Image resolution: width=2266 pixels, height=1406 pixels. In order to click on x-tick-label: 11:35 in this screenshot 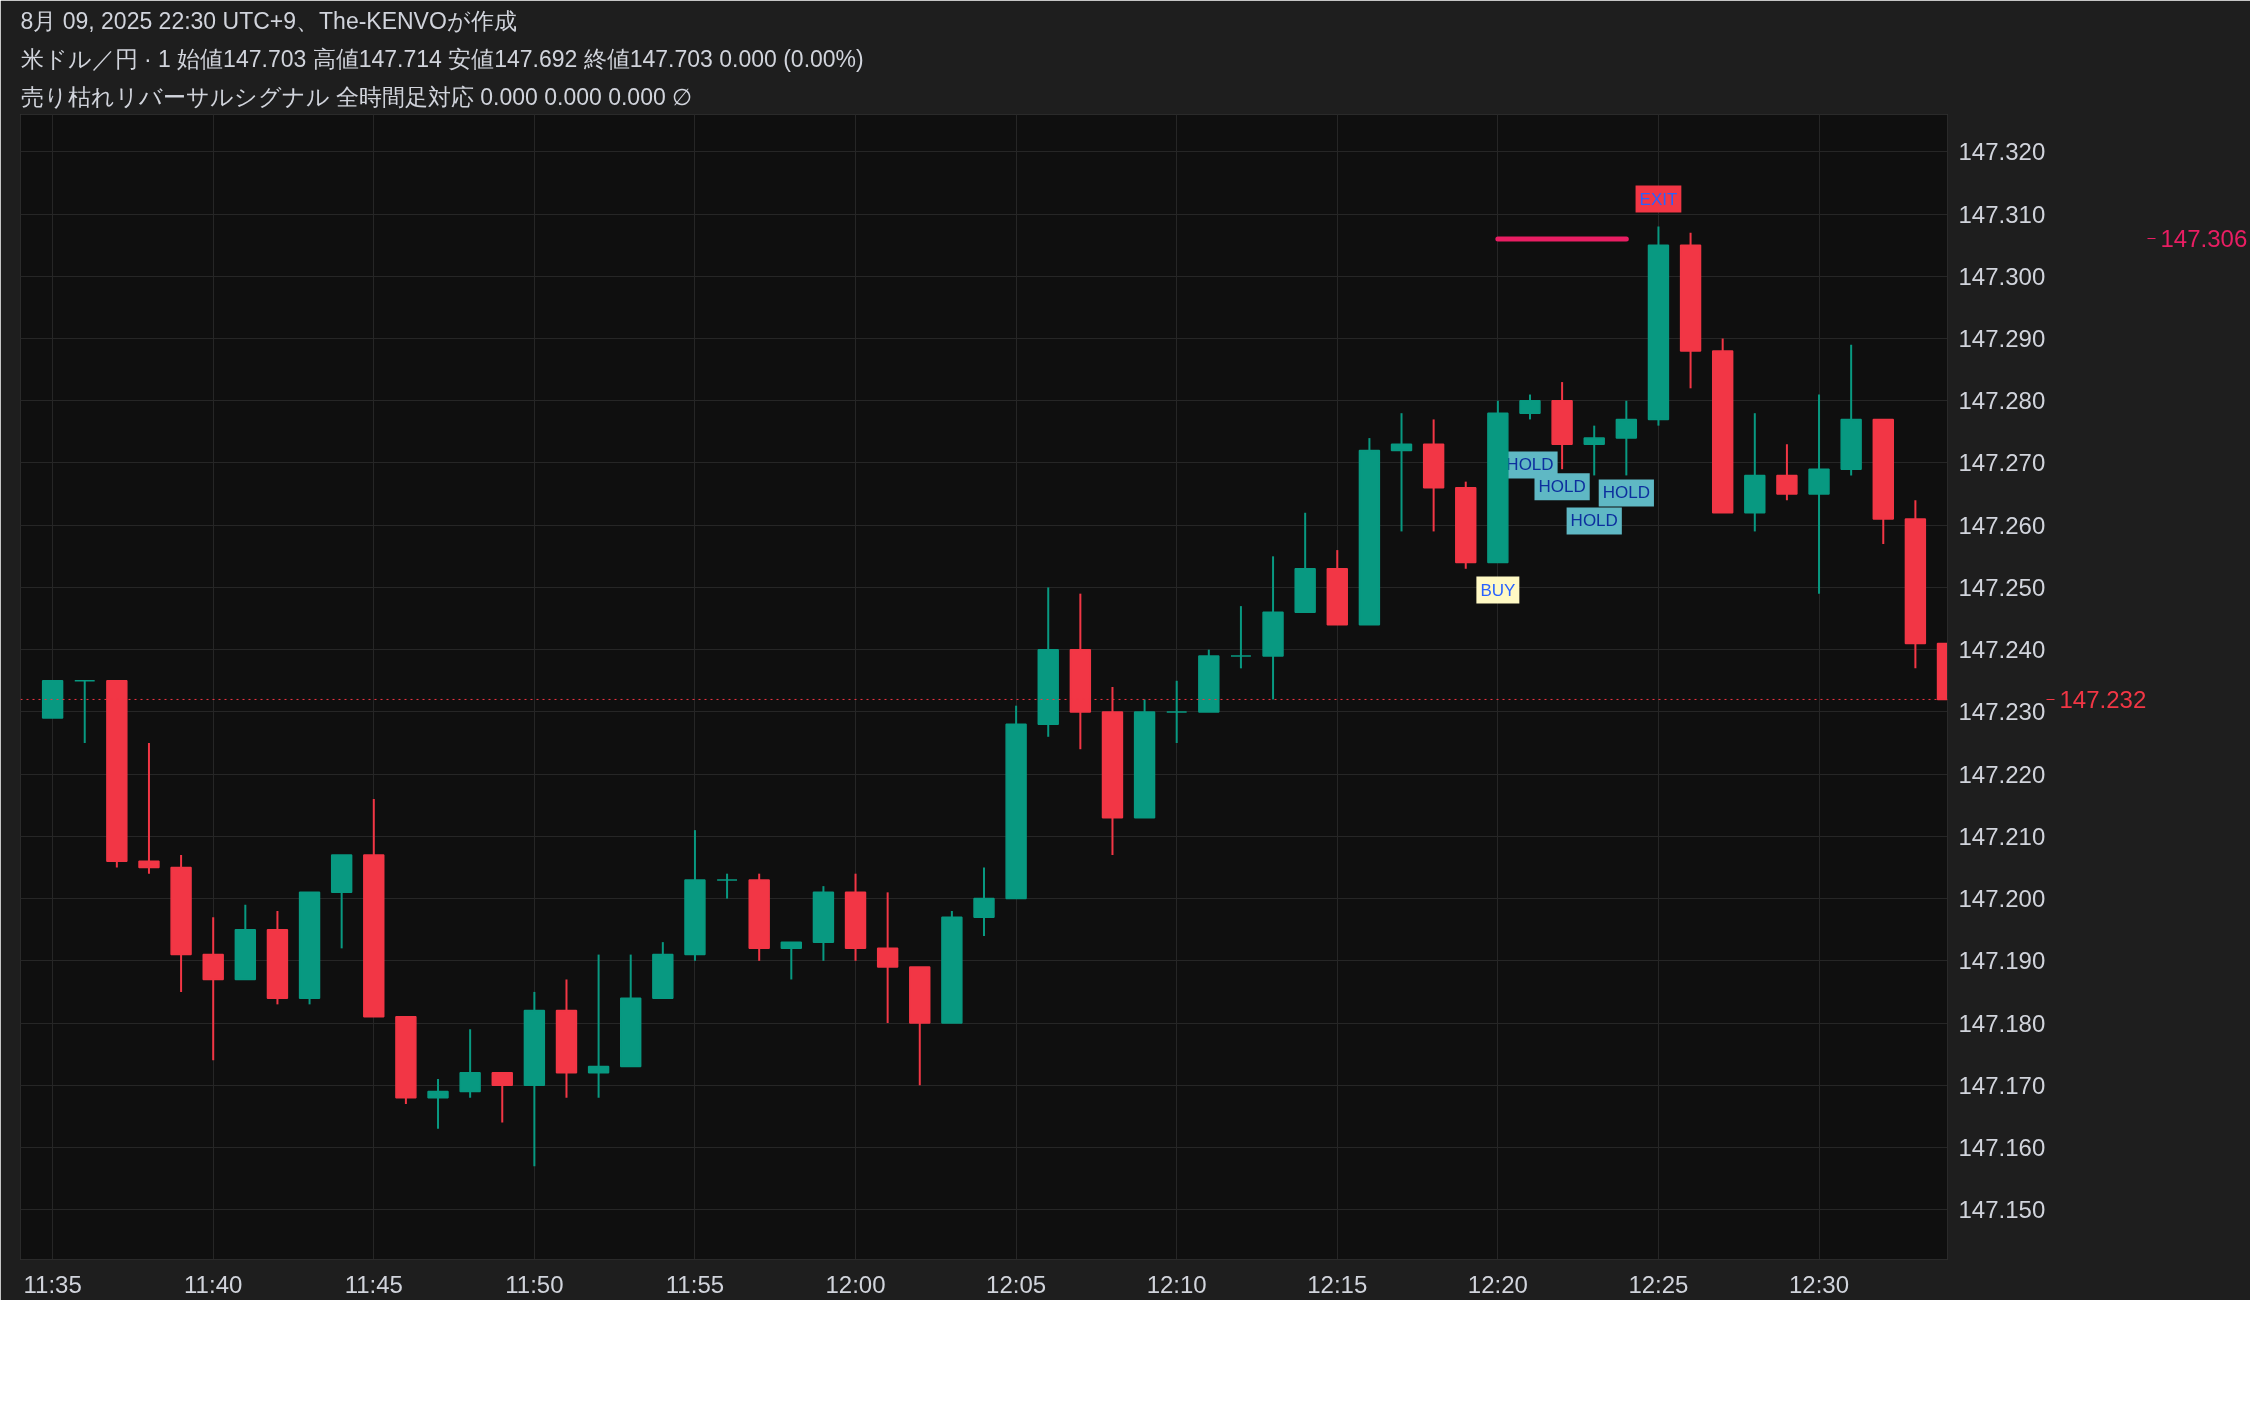, I will do `click(52, 1284)`.